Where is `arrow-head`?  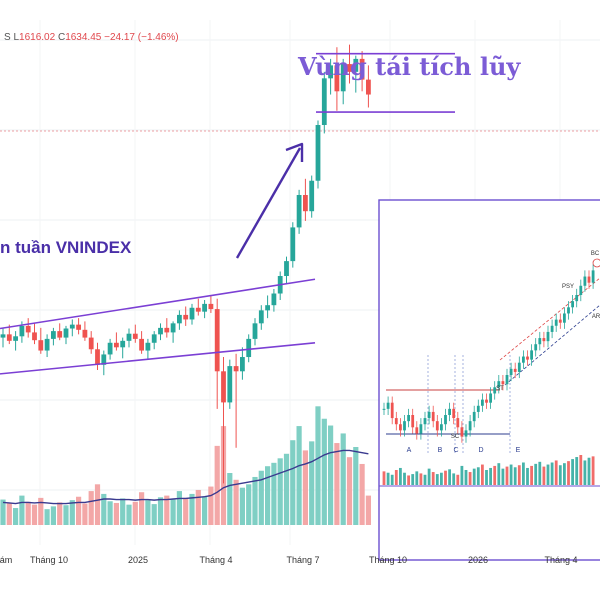 arrow-head is located at coordinates (294, 152).